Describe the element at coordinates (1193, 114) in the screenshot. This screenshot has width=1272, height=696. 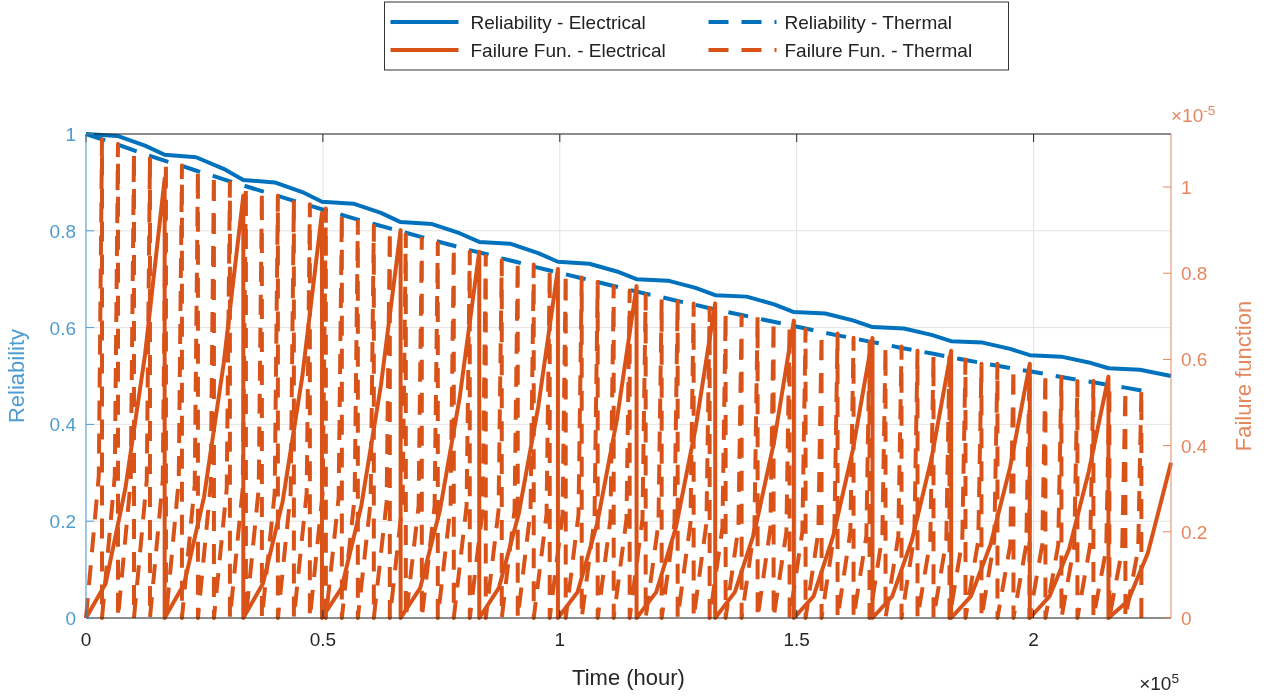
I see `text: ×10$^{-5}$` at that location.